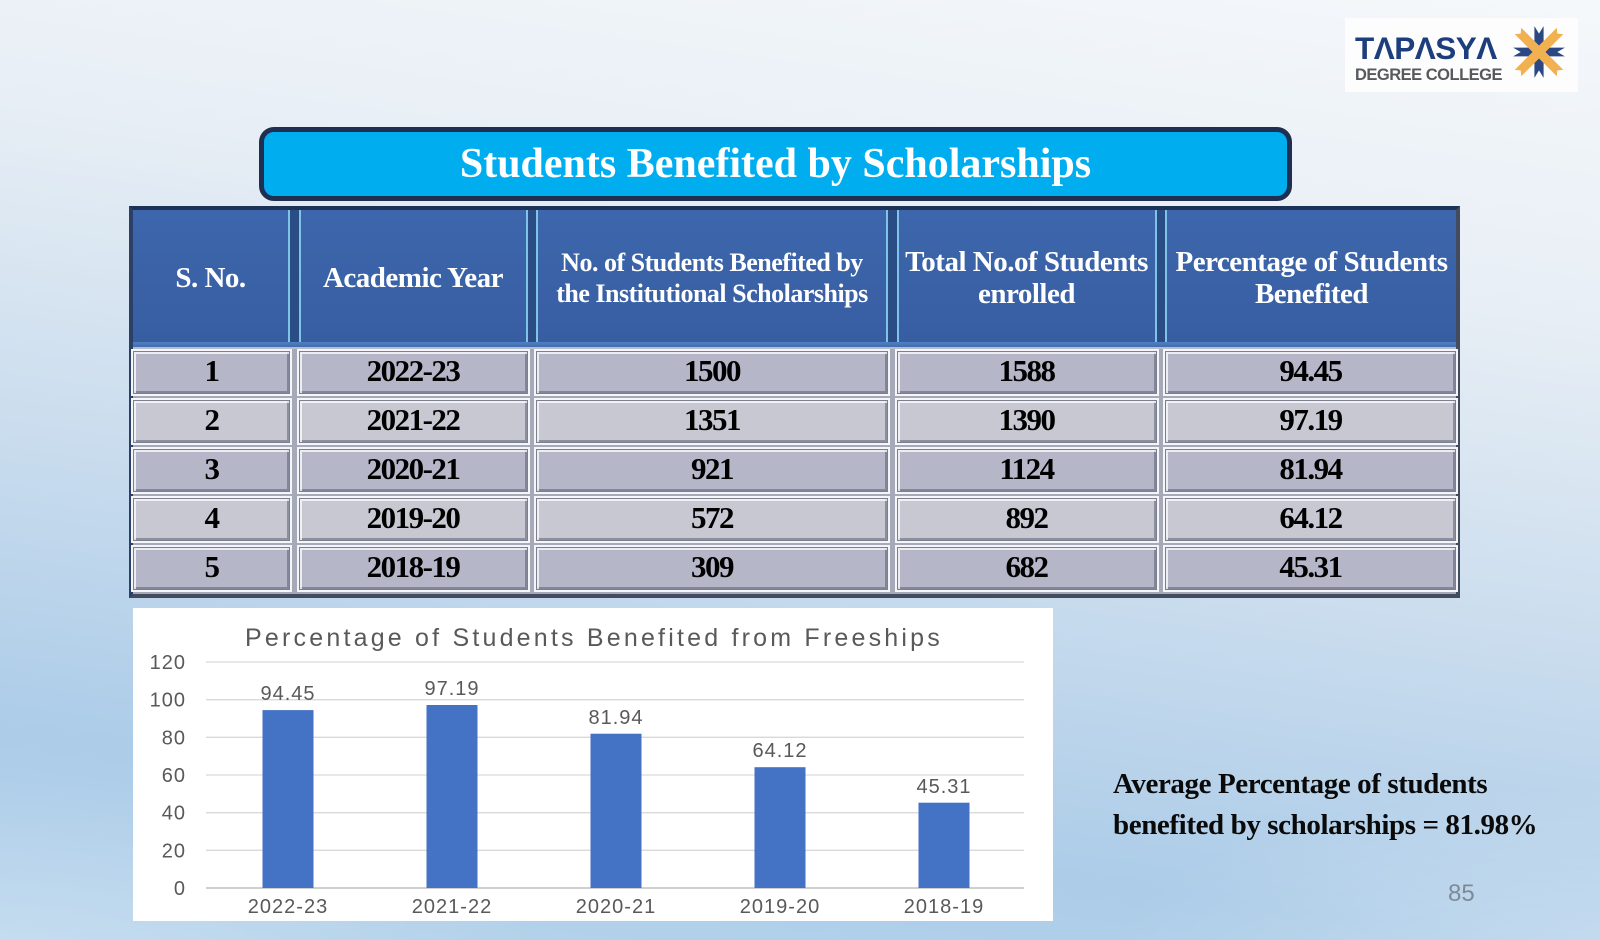  Describe the element at coordinates (779, 751) in the screenshot. I see `svg-text: 64.12` at that location.